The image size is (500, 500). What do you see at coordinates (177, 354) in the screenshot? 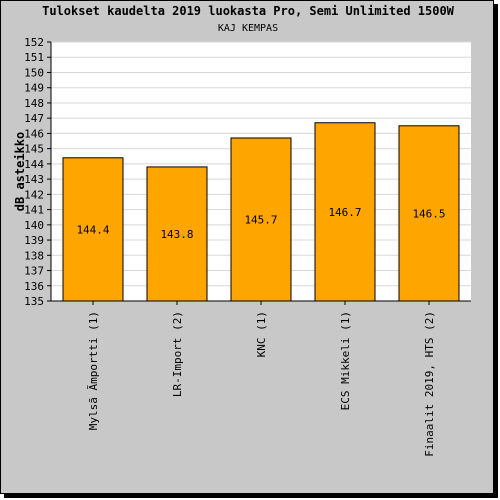
I see `x-category-label: LR-Import (2)` at bounding box center [177, 354].